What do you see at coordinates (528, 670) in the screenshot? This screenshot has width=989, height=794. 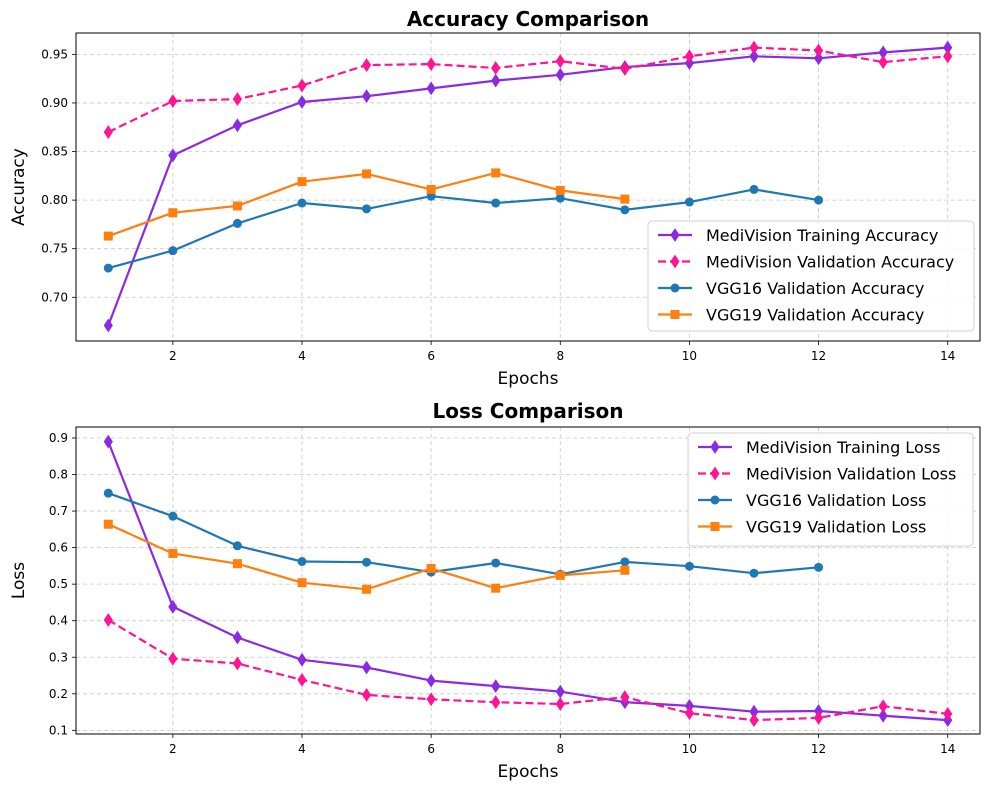 I see `series-medivision-validation-loss` at bounding box center [528, 670].